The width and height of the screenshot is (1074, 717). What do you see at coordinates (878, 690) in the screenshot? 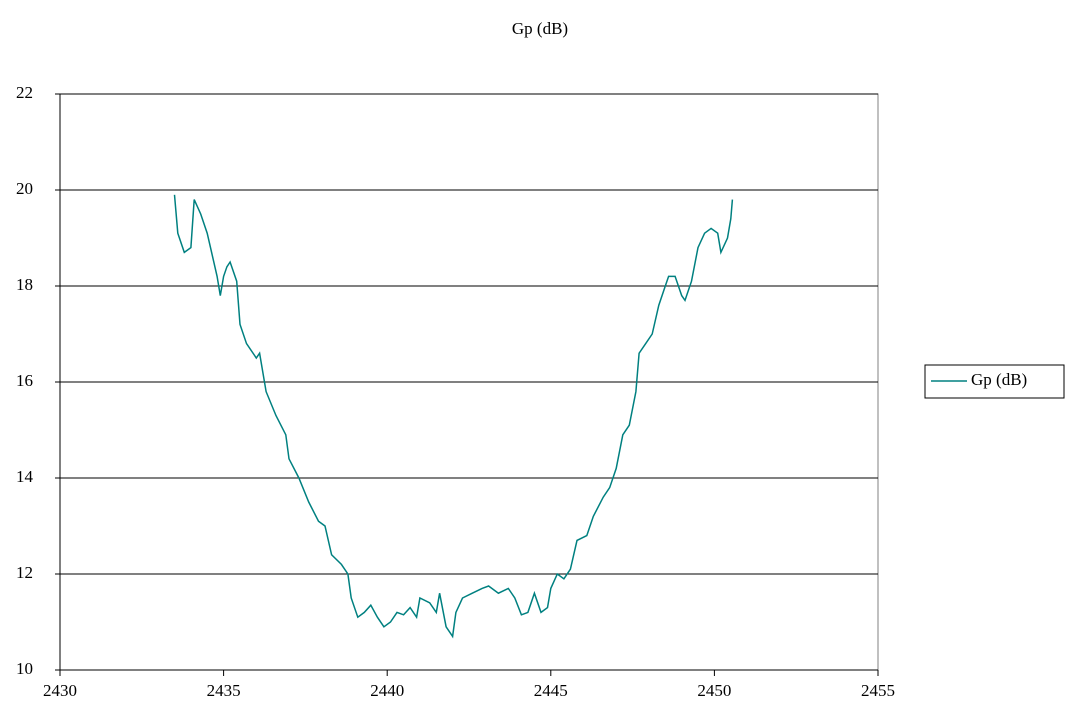
I see `x-tick-label: 2455` at bounding box center [878, 690].